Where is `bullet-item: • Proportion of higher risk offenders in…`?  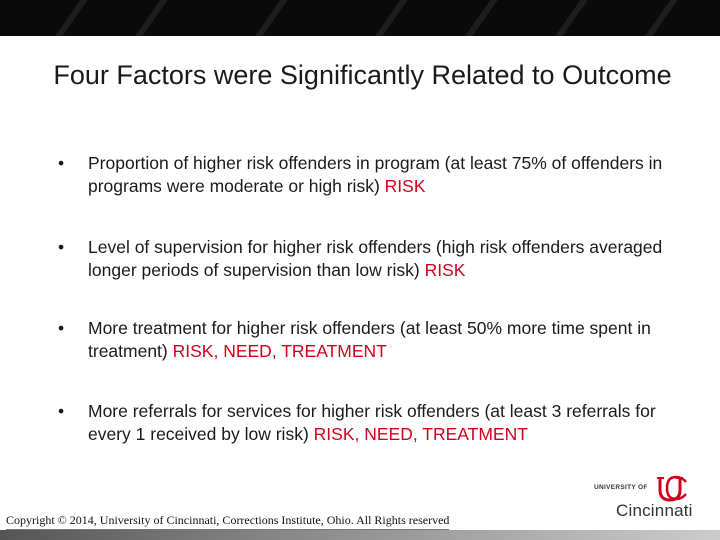
bullet-item: • Proportion of higher risk offenders in… is located at coordinates (365, 175).